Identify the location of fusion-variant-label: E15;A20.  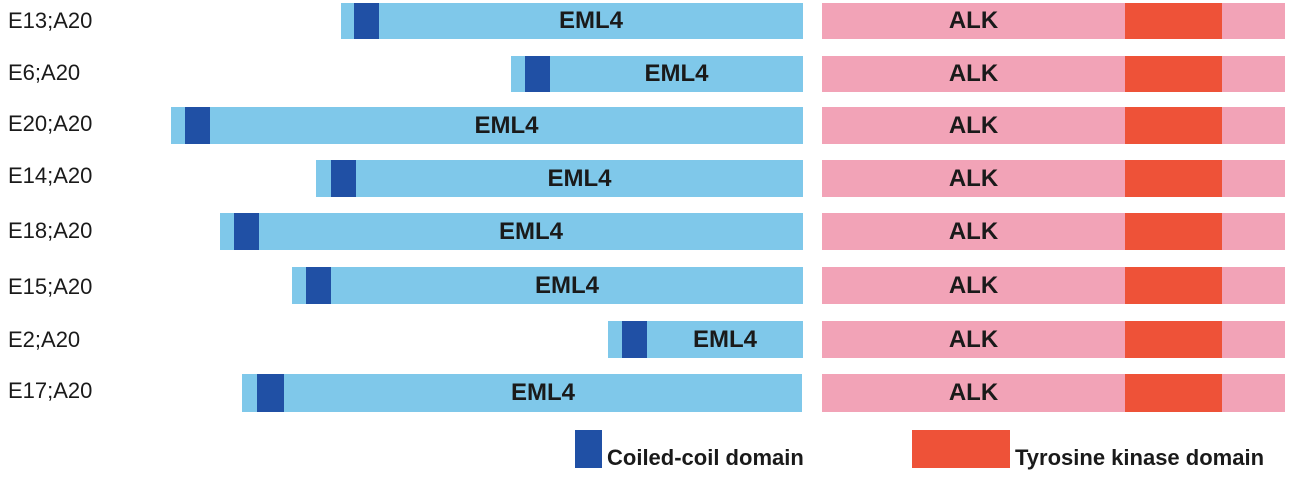
(50, 286).